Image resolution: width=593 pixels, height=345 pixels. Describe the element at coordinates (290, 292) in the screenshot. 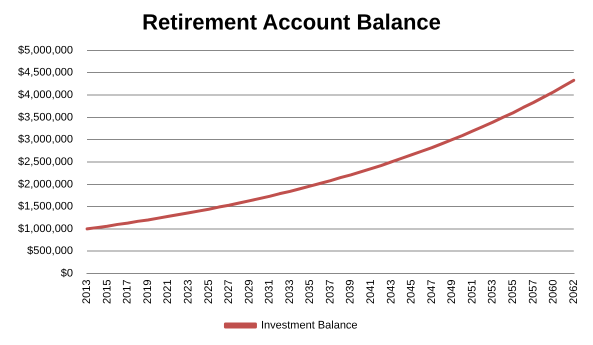

I see `x-tick-label: 2033` at that location.